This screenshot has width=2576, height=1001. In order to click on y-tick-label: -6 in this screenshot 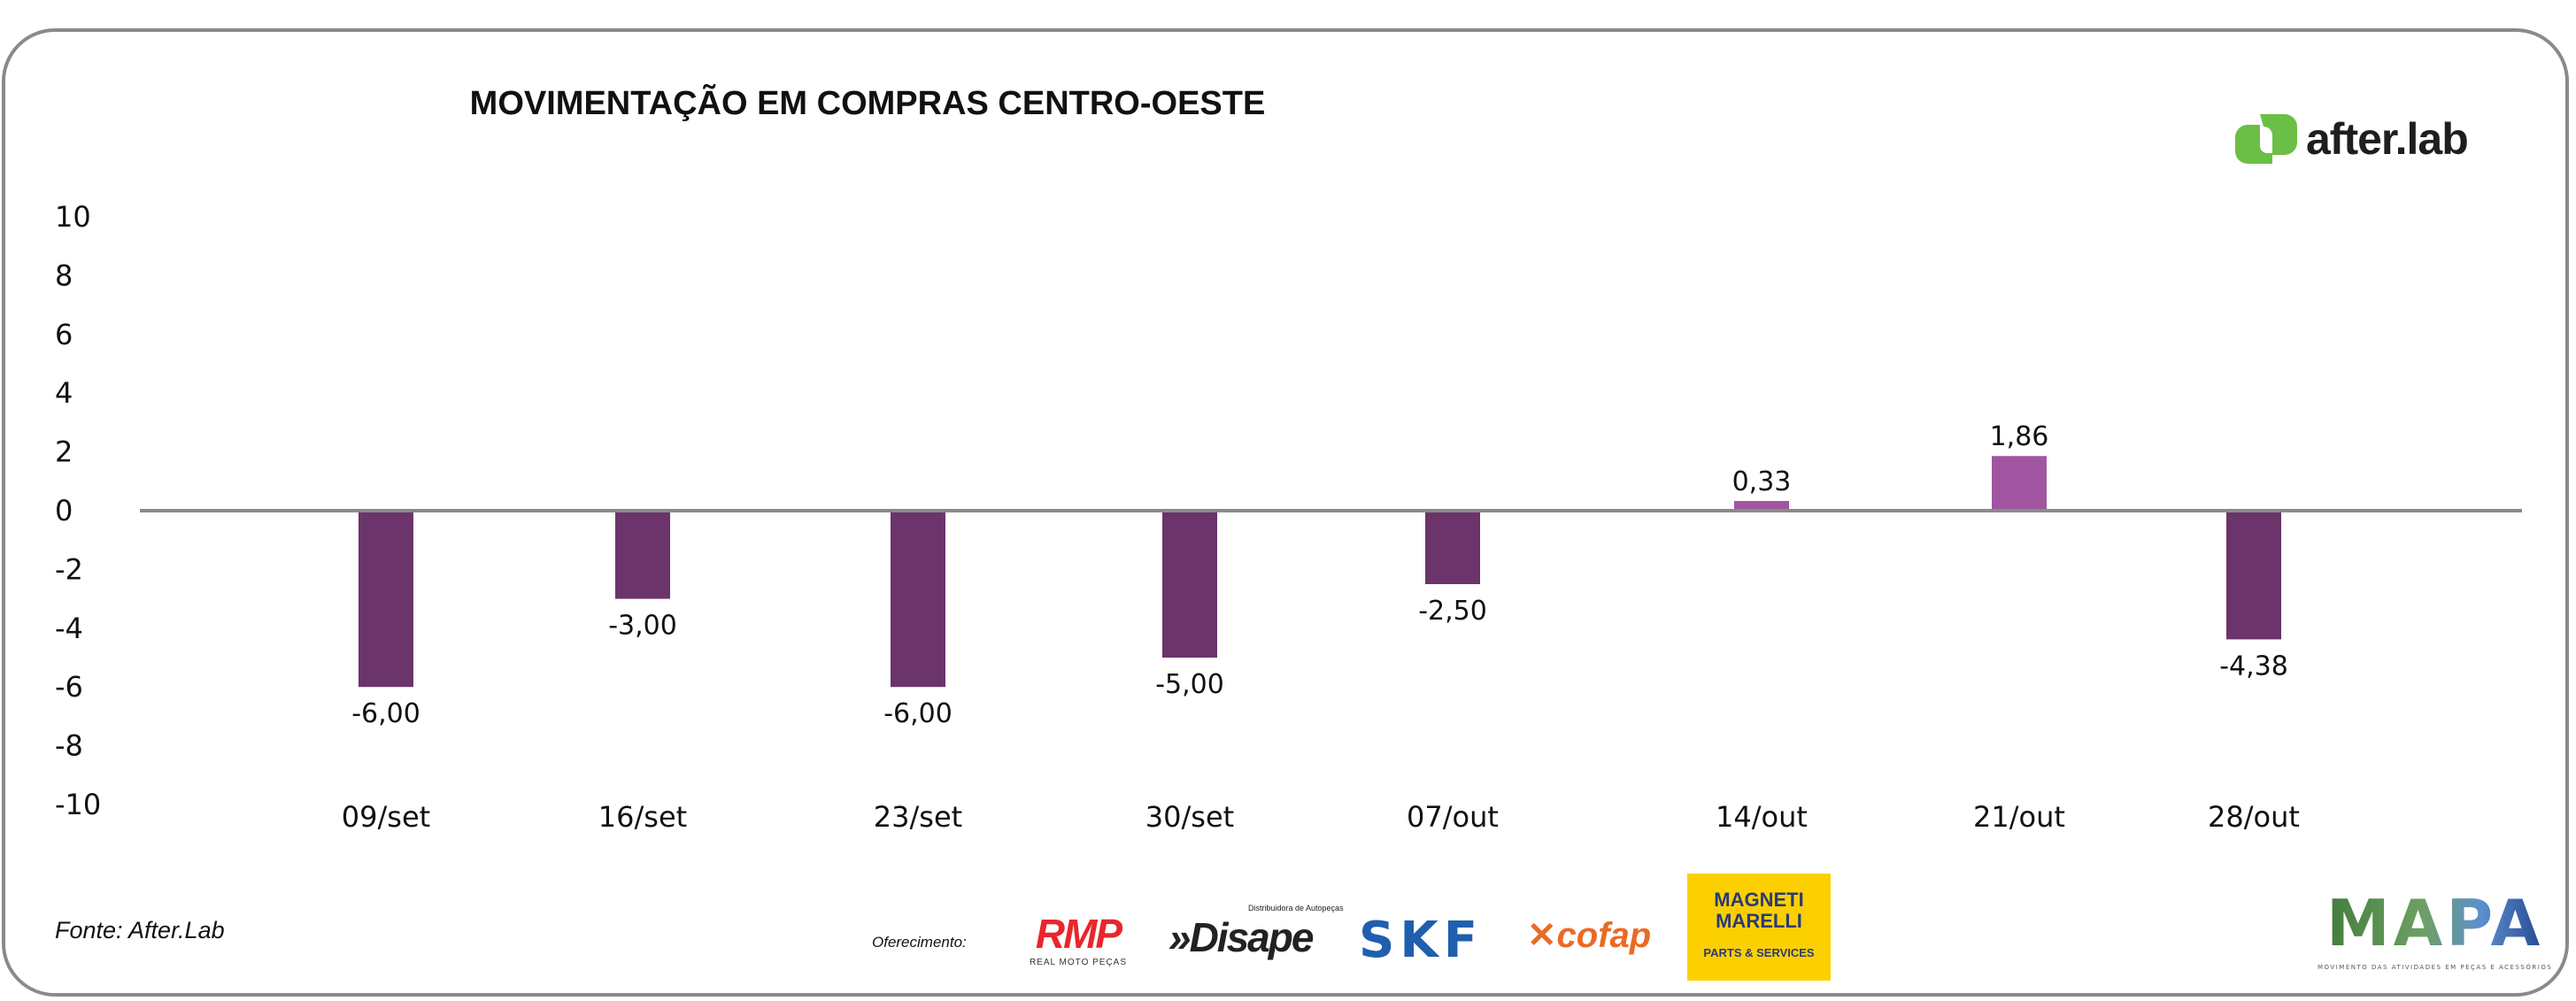, I will do `click(69, 687)`.